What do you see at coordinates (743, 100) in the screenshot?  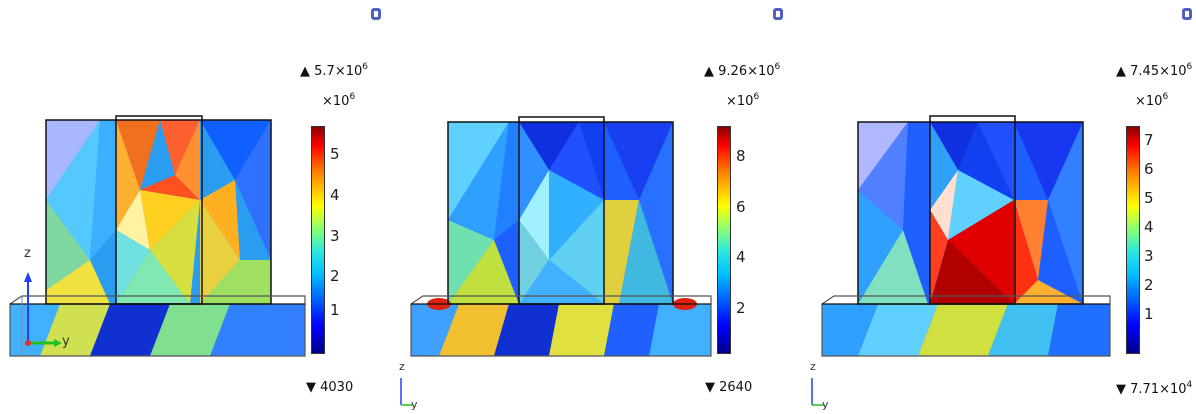 I see `scale-label-middle: ×10⁶` at bounding box center [743, 100].